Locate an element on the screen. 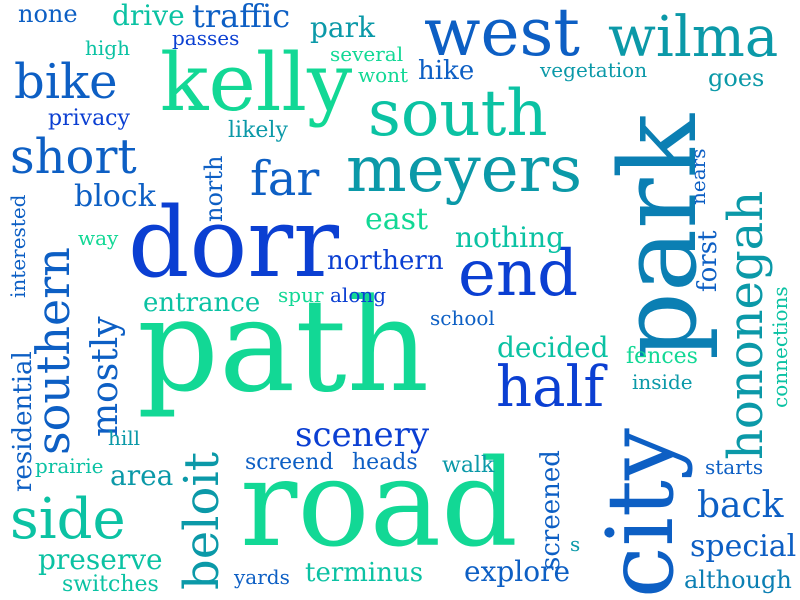 This screenshot has height=600, width=800. word-yards: yards is located at coordinates (262, 577).